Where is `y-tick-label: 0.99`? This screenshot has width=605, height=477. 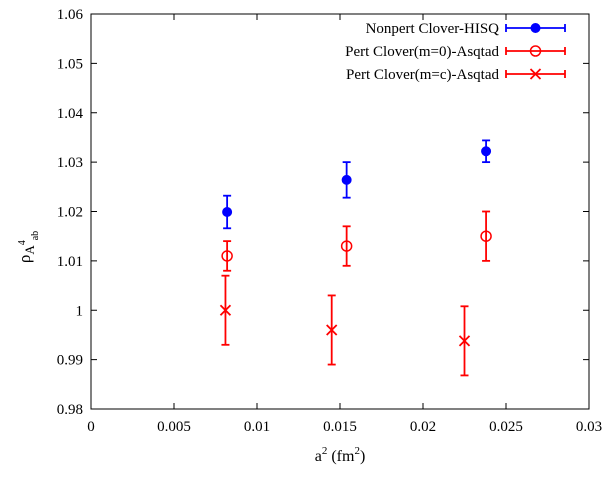
y-tick-label: 0.99 is located at coordinates (70, 361).